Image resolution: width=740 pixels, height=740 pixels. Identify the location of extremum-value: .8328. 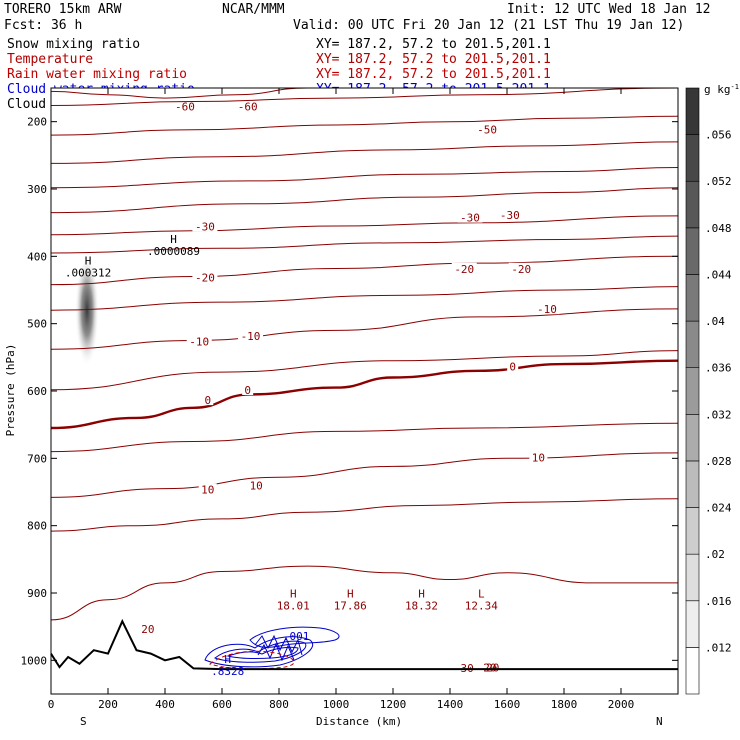
(227, 671).